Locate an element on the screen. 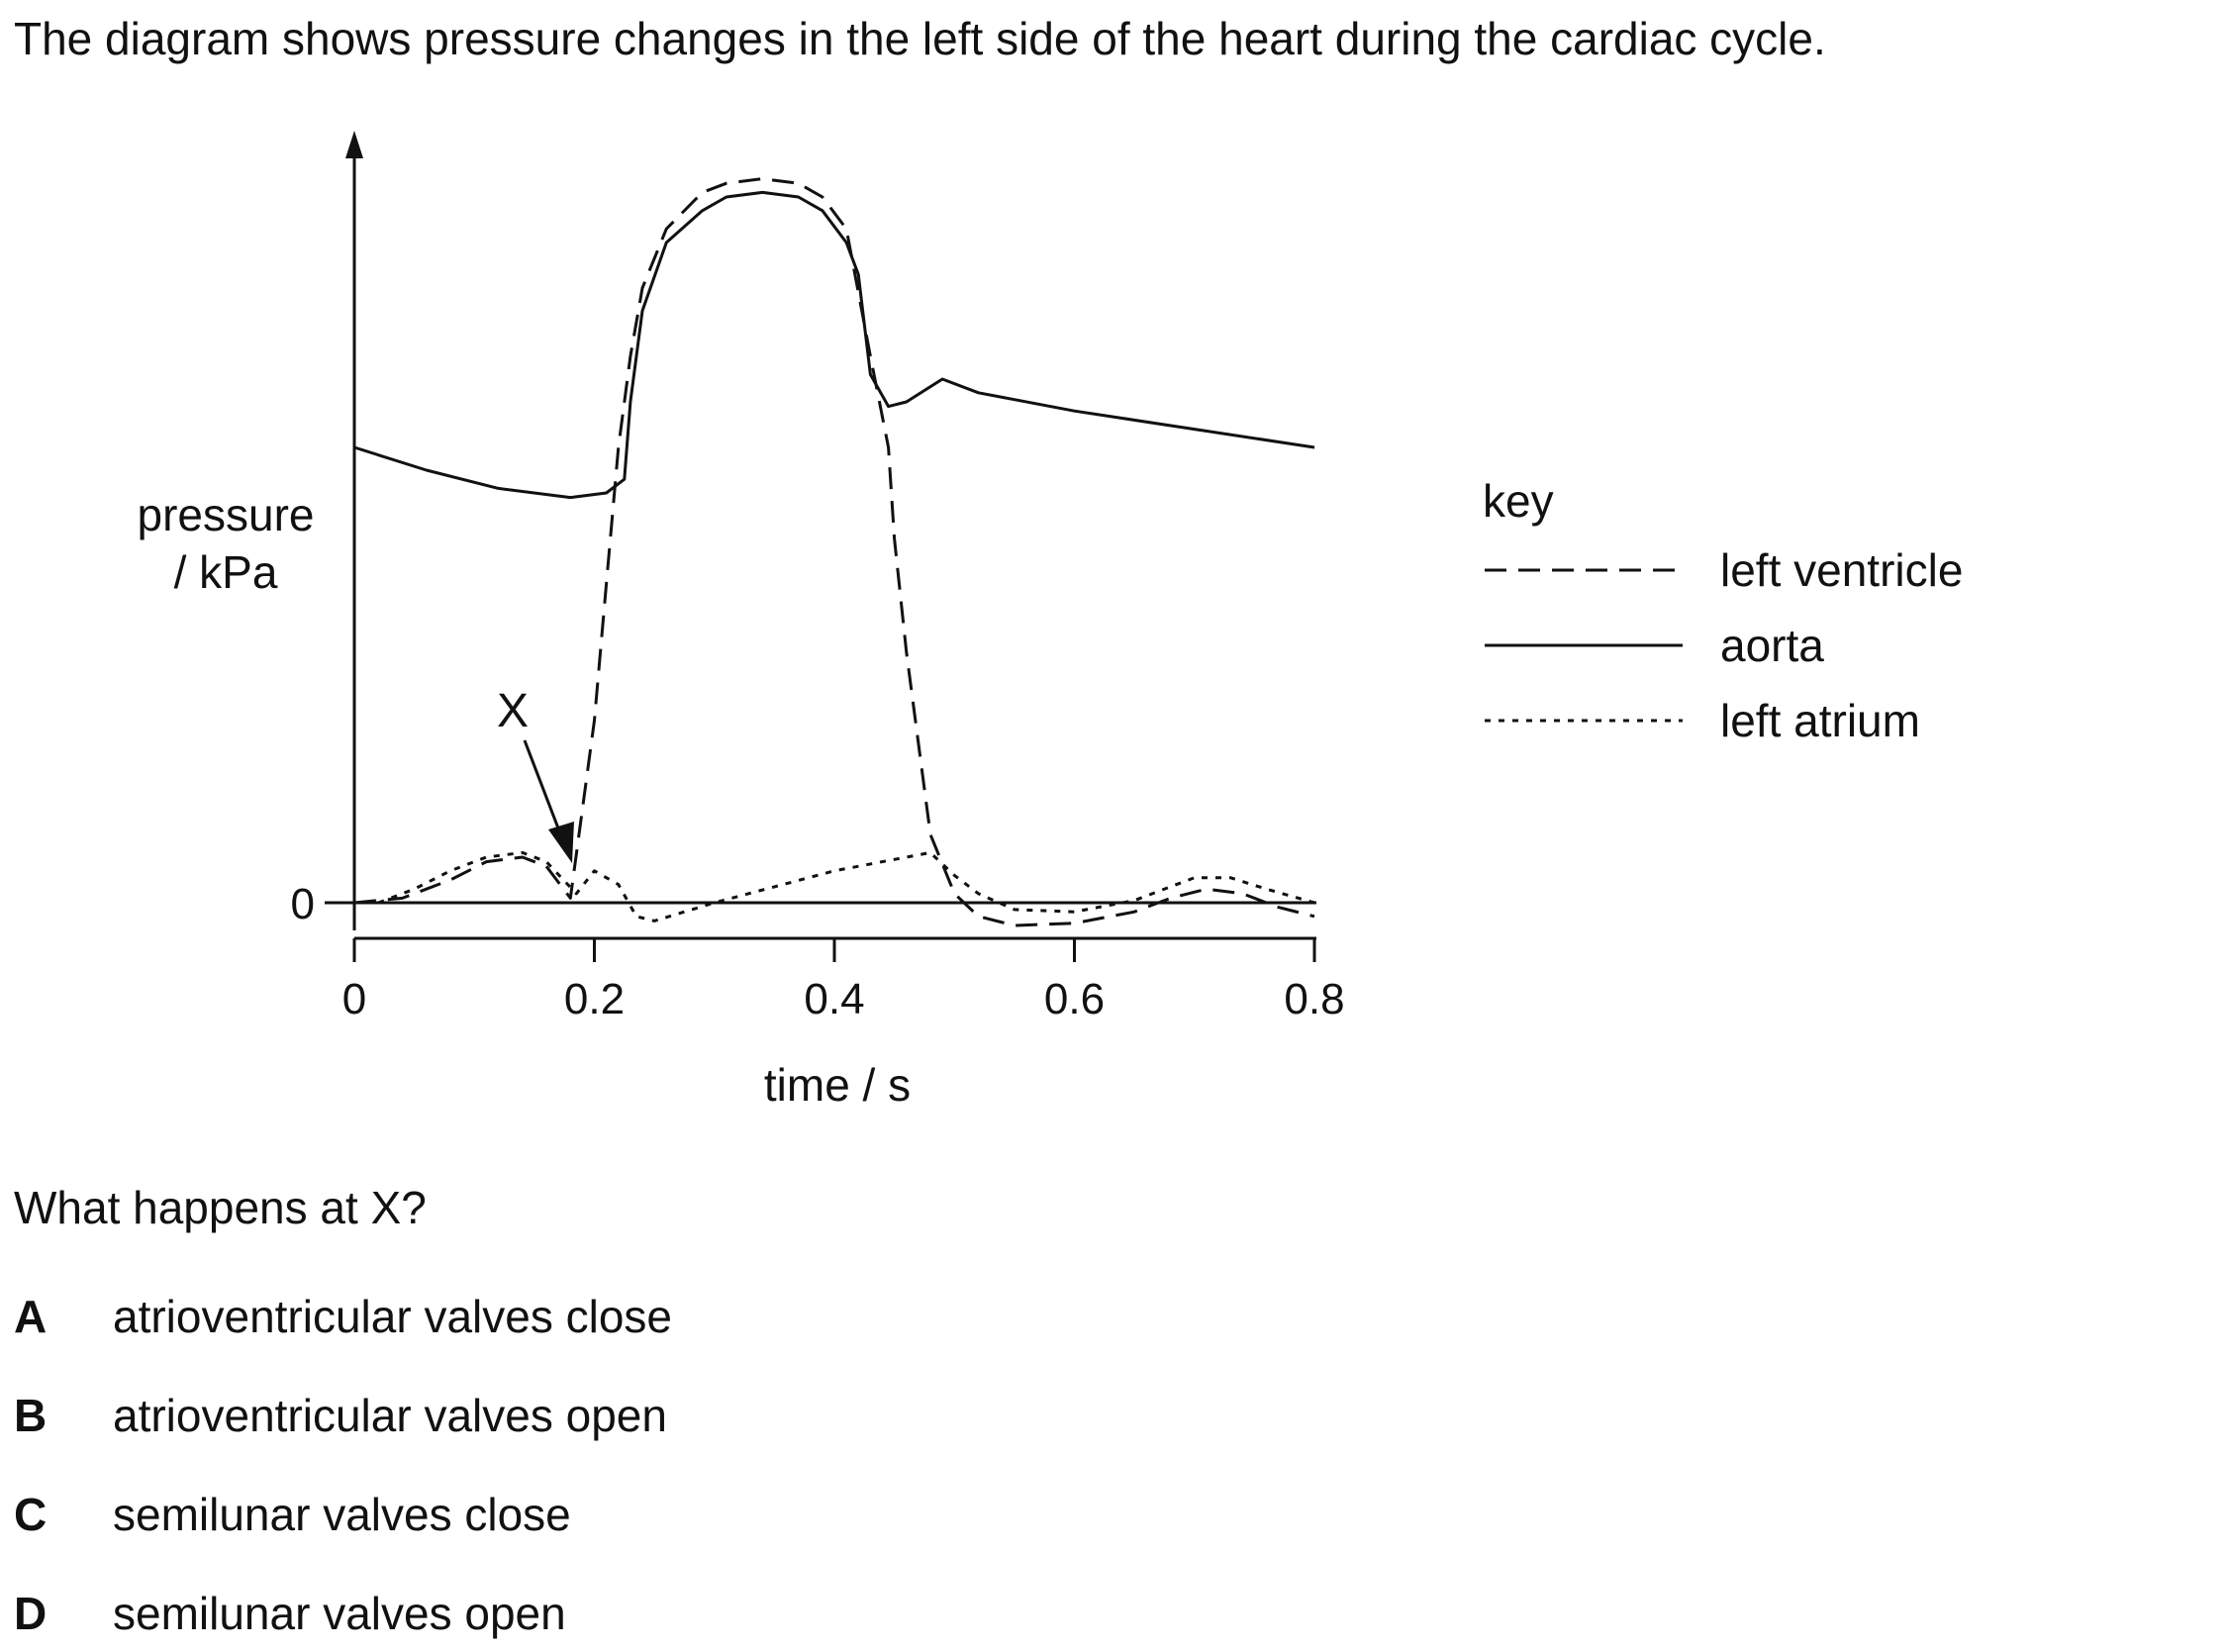 The image size is (2227, 1652). series-line-left-atrium is located at coordinates (846, 886).